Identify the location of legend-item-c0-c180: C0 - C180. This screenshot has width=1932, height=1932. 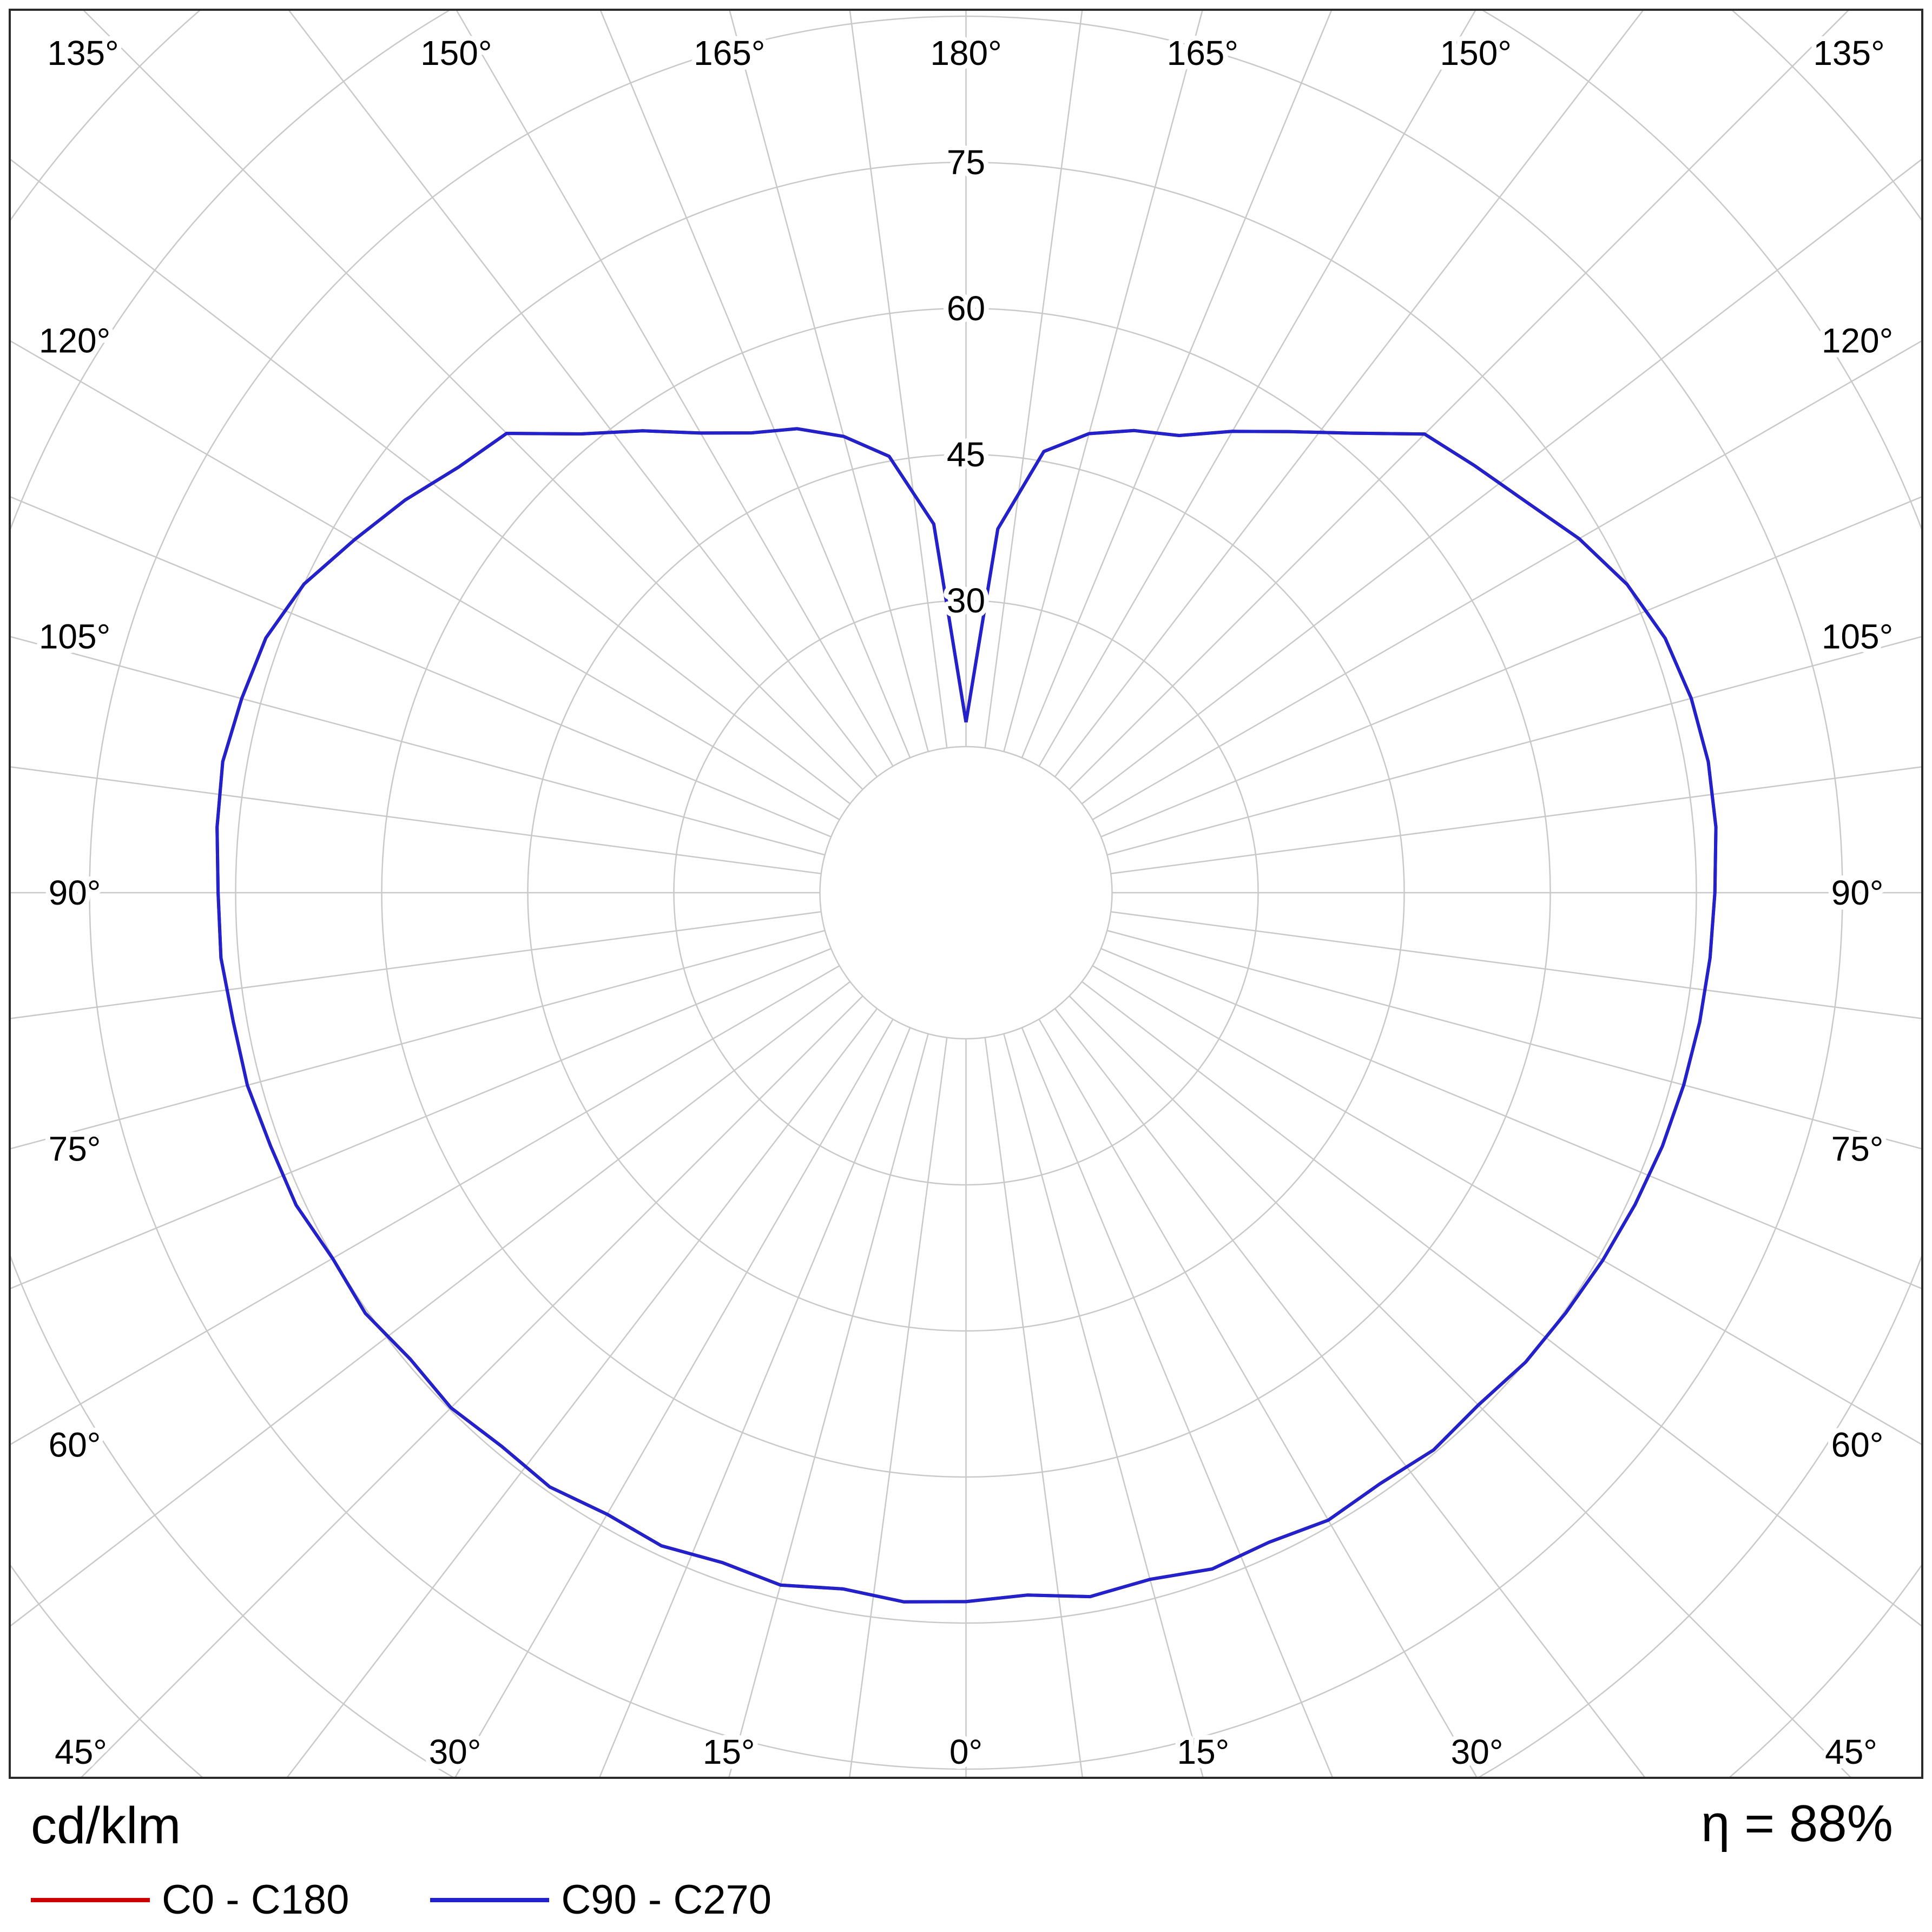
(190, 1900).